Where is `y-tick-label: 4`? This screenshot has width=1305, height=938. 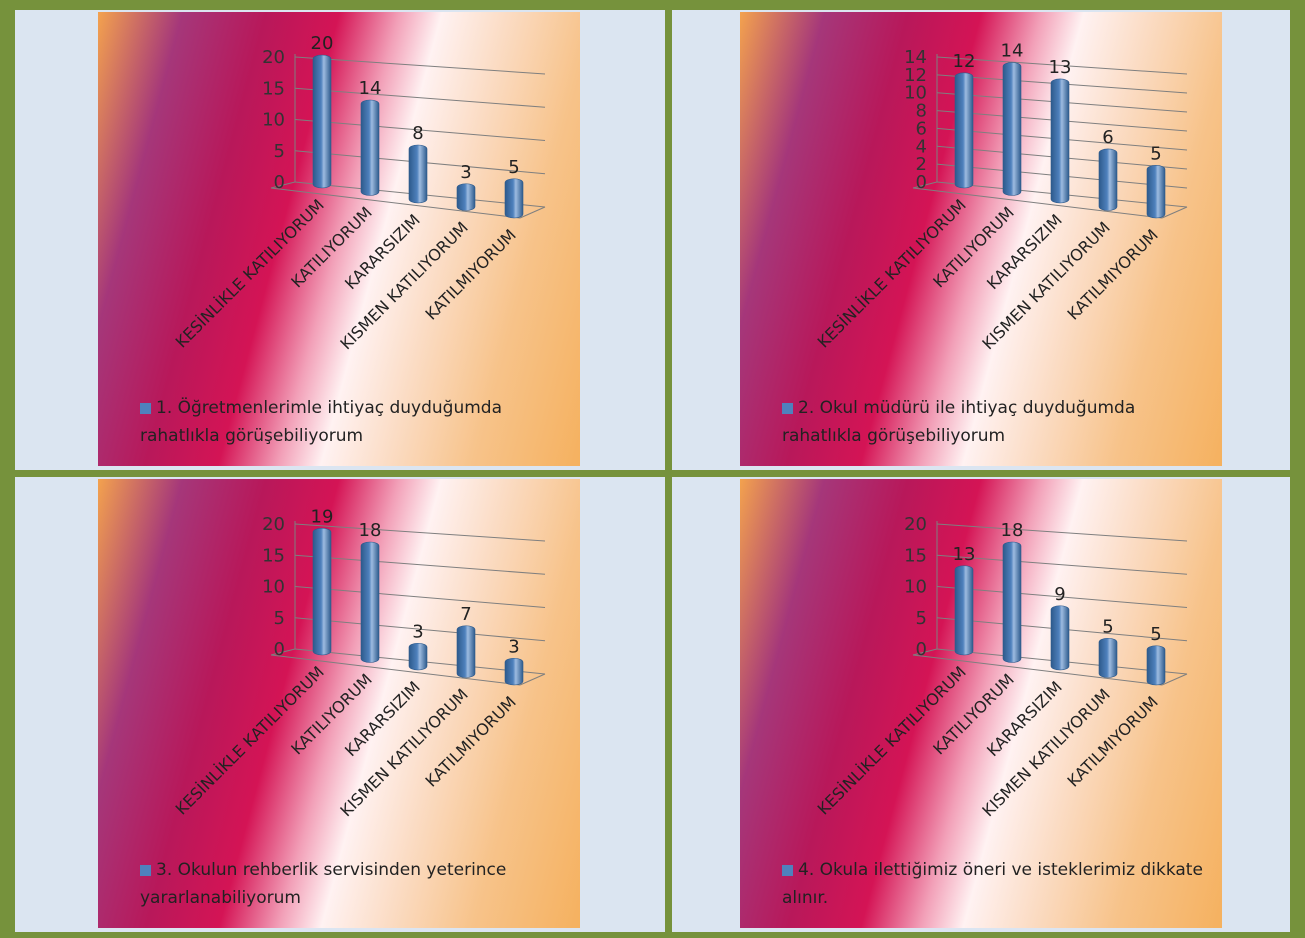
y-tick-label: 4 is located at coordinates (921, 146).